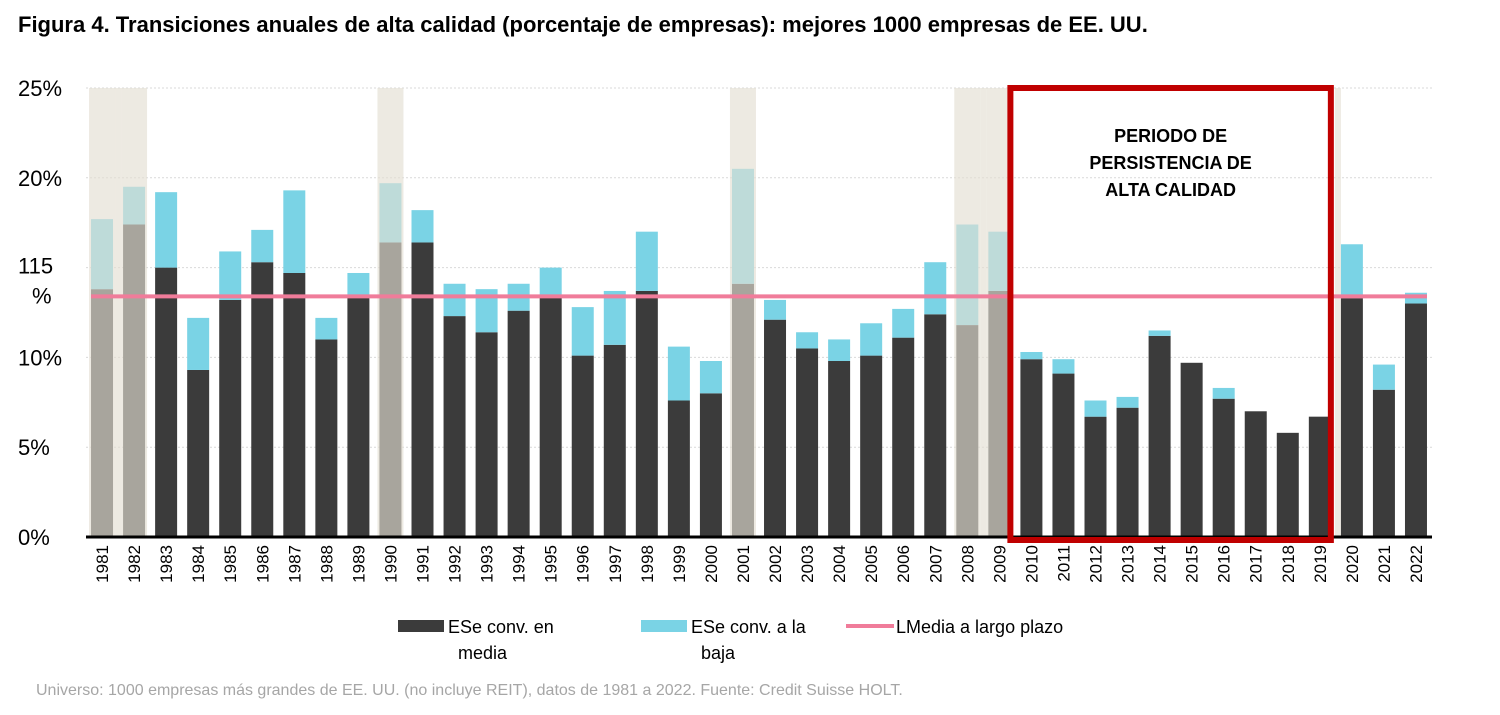  I want to click on x-tick-label: 1999, so click(679, 564).